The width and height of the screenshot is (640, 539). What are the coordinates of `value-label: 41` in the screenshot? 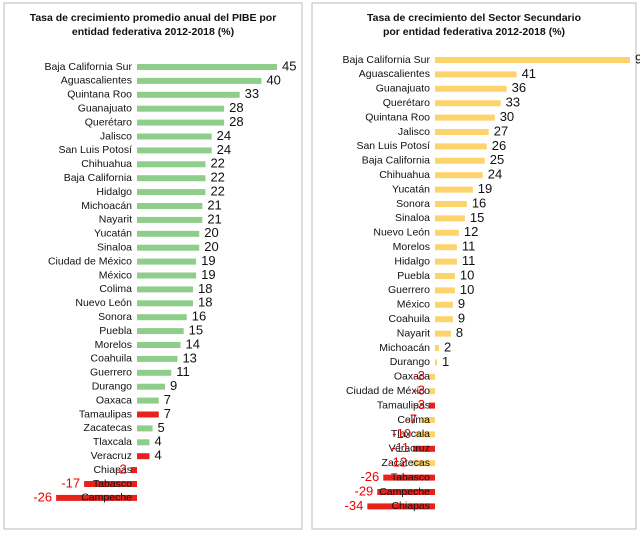 It's located at (529, 73).